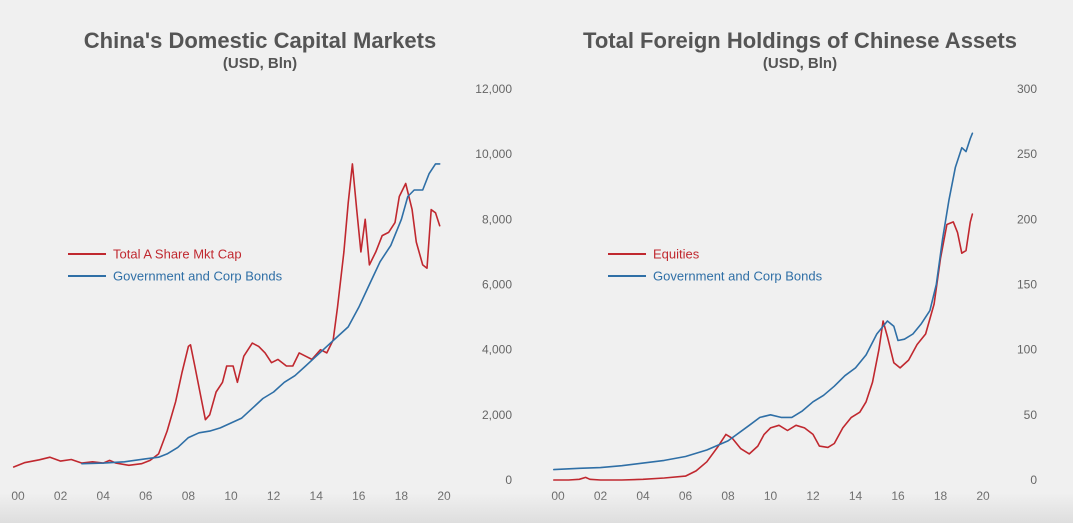  I want to click on y-tick-label: 4,000, so click(497, 350).